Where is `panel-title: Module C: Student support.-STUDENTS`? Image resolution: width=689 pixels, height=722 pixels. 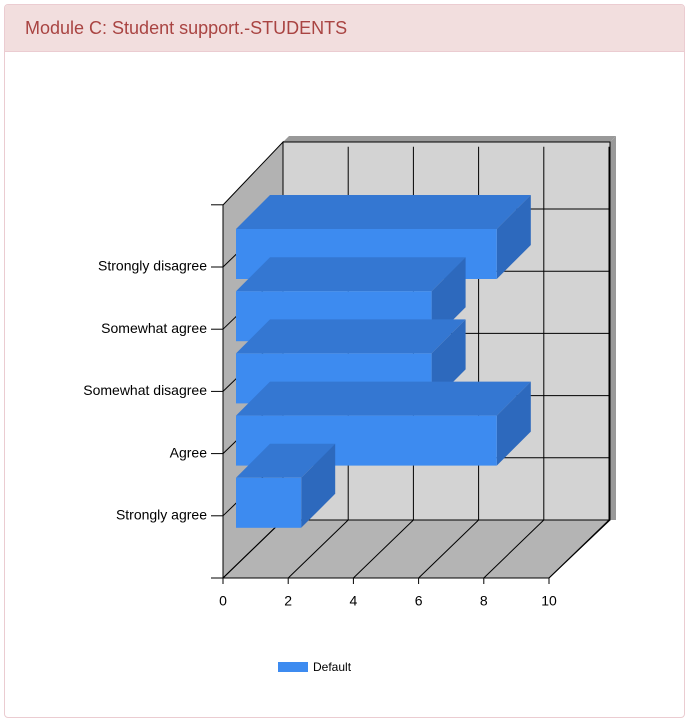 panel-title: Module C: Student support.-STUDENTS is located at coordinates (344, 28).